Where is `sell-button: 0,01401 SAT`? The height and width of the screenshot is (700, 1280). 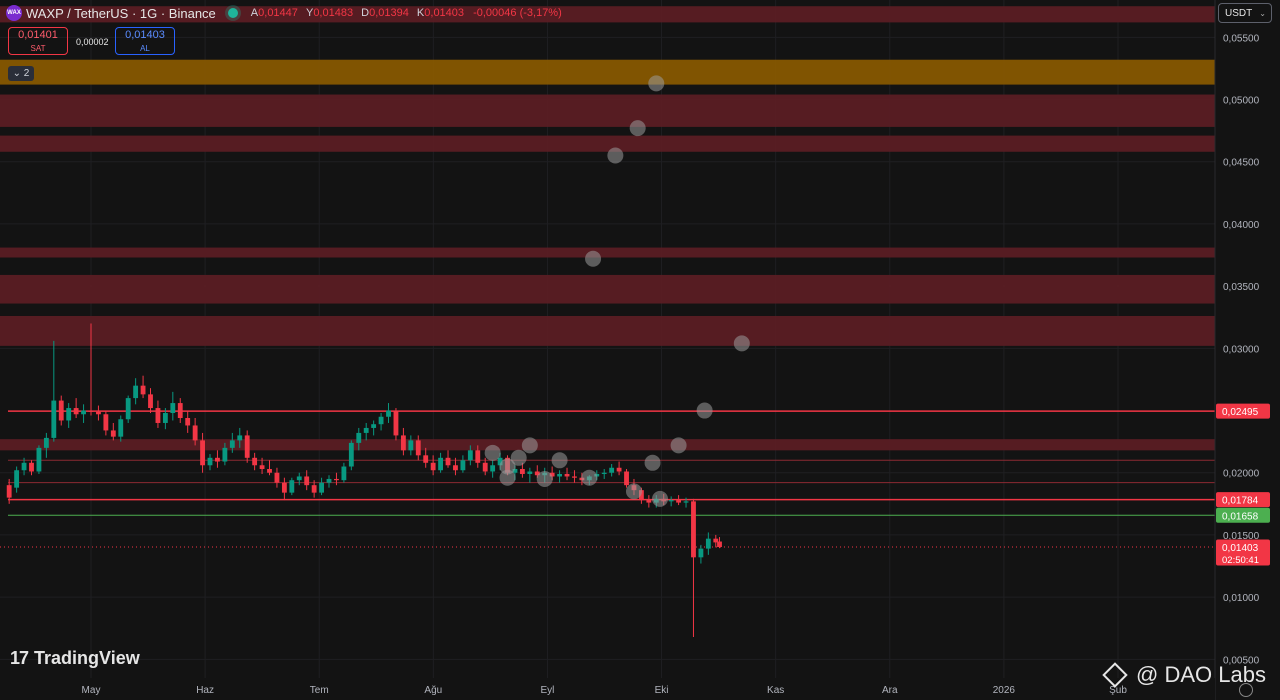
sell-button: 0,01401 SAT is located at coordinates (38, 41).